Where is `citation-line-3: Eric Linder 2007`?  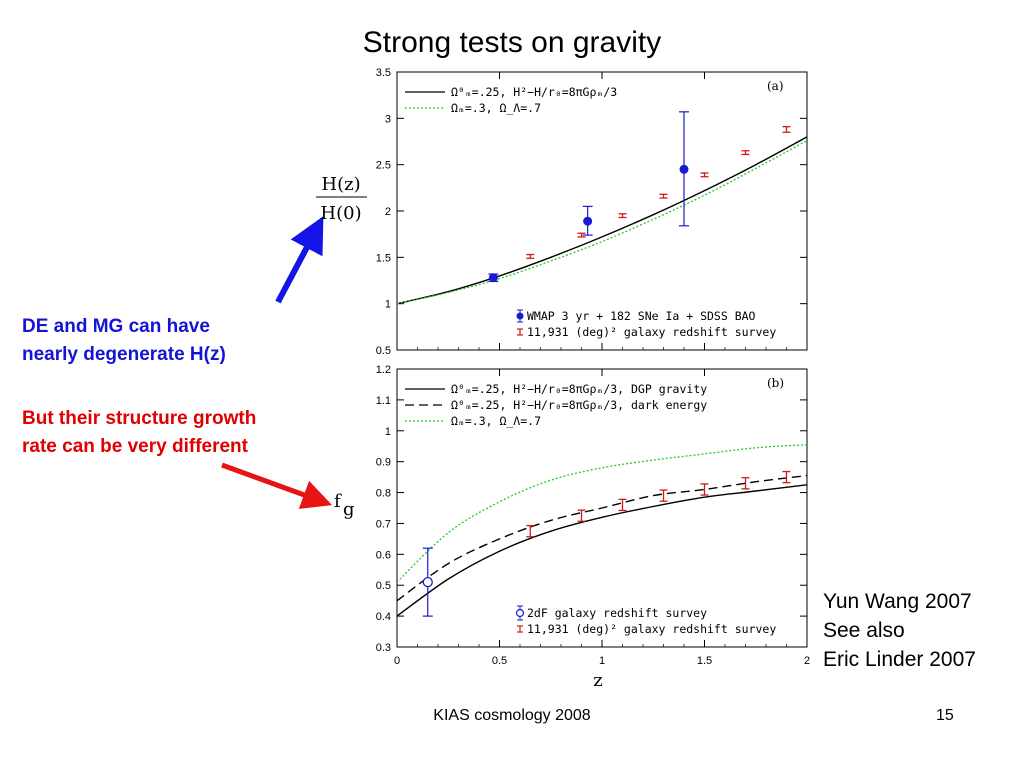 citation-line-3: Eric Linder 2007 is located at coordinates (899, 659).